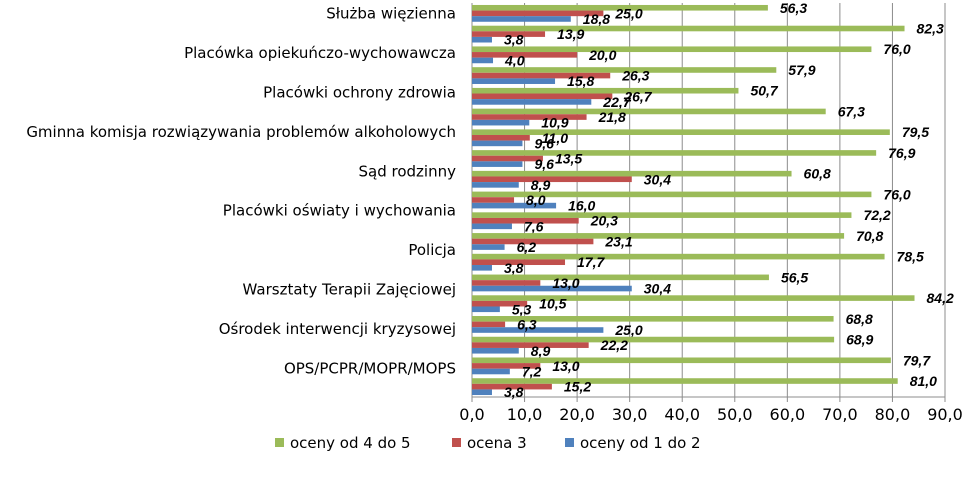 The width and height of the screenshot is (980, 479). Describe the element at coordinates (534, 226) in the screenshot. I see `data-label: 7,6` at that location.